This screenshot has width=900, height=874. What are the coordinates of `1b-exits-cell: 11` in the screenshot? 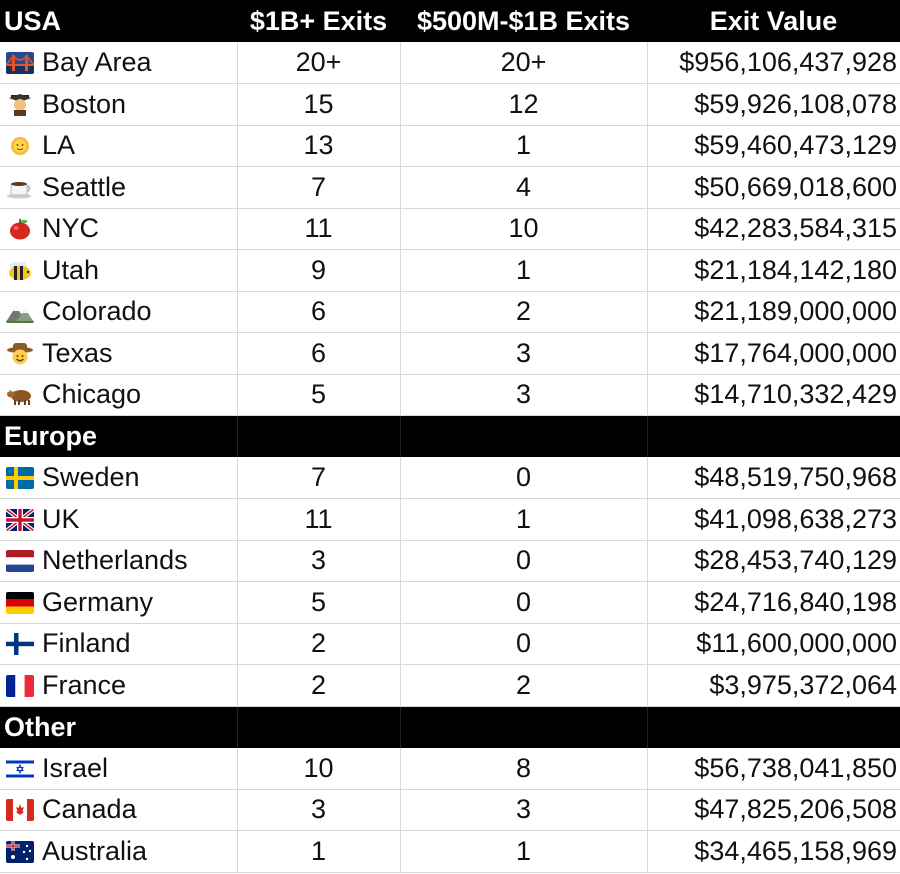 It's located at (319, 229).